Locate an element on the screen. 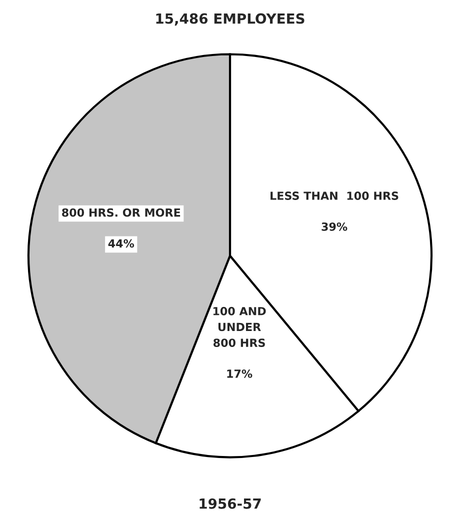 The image size is (460, 522). data-label: 44% is located at coordinates (121, 243).